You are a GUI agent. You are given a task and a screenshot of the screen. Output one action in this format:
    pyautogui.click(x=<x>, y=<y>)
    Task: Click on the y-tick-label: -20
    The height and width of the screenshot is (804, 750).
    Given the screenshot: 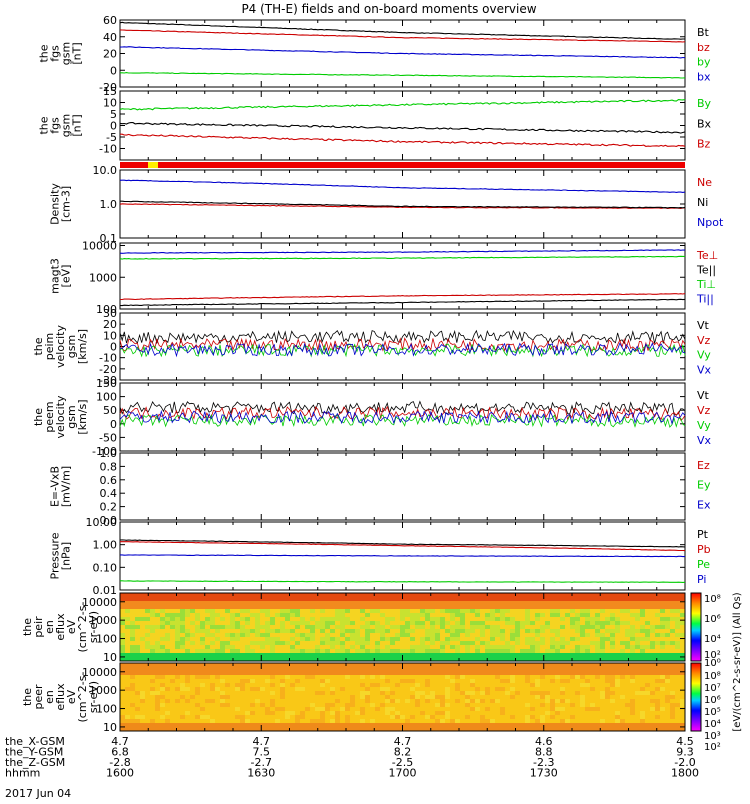 What is the action you would take?
    pyautogui.click(x=108, y=87)
    